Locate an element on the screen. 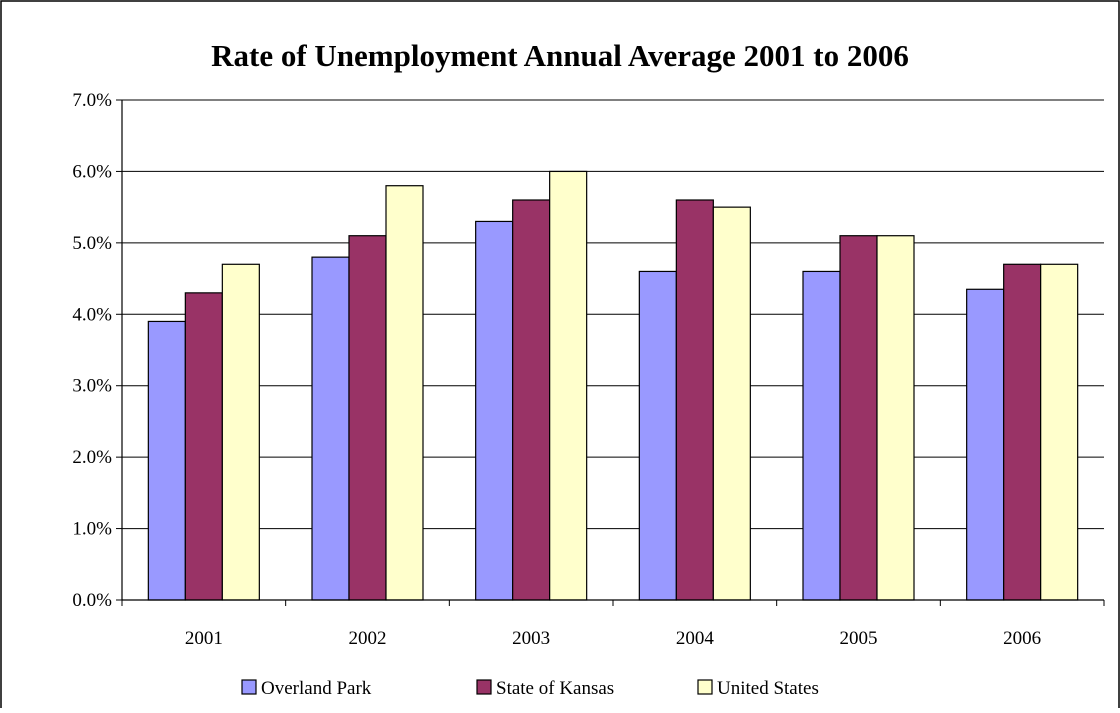  bar-state-of-kansas-2001 is located at coordinates (203, 446).